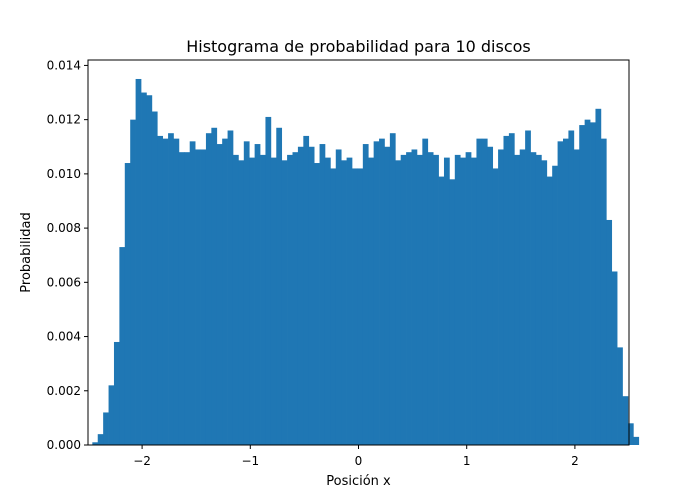  I want to click on x-axis-ticks: −2 −1 0 1 2, so click(356, 456).